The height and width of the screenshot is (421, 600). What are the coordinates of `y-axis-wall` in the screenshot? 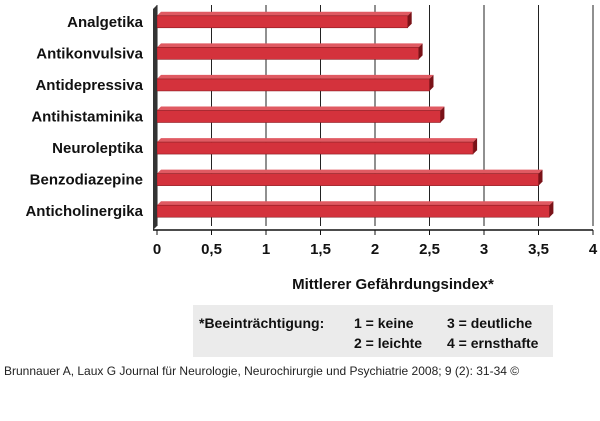 It's located at (155, 117).